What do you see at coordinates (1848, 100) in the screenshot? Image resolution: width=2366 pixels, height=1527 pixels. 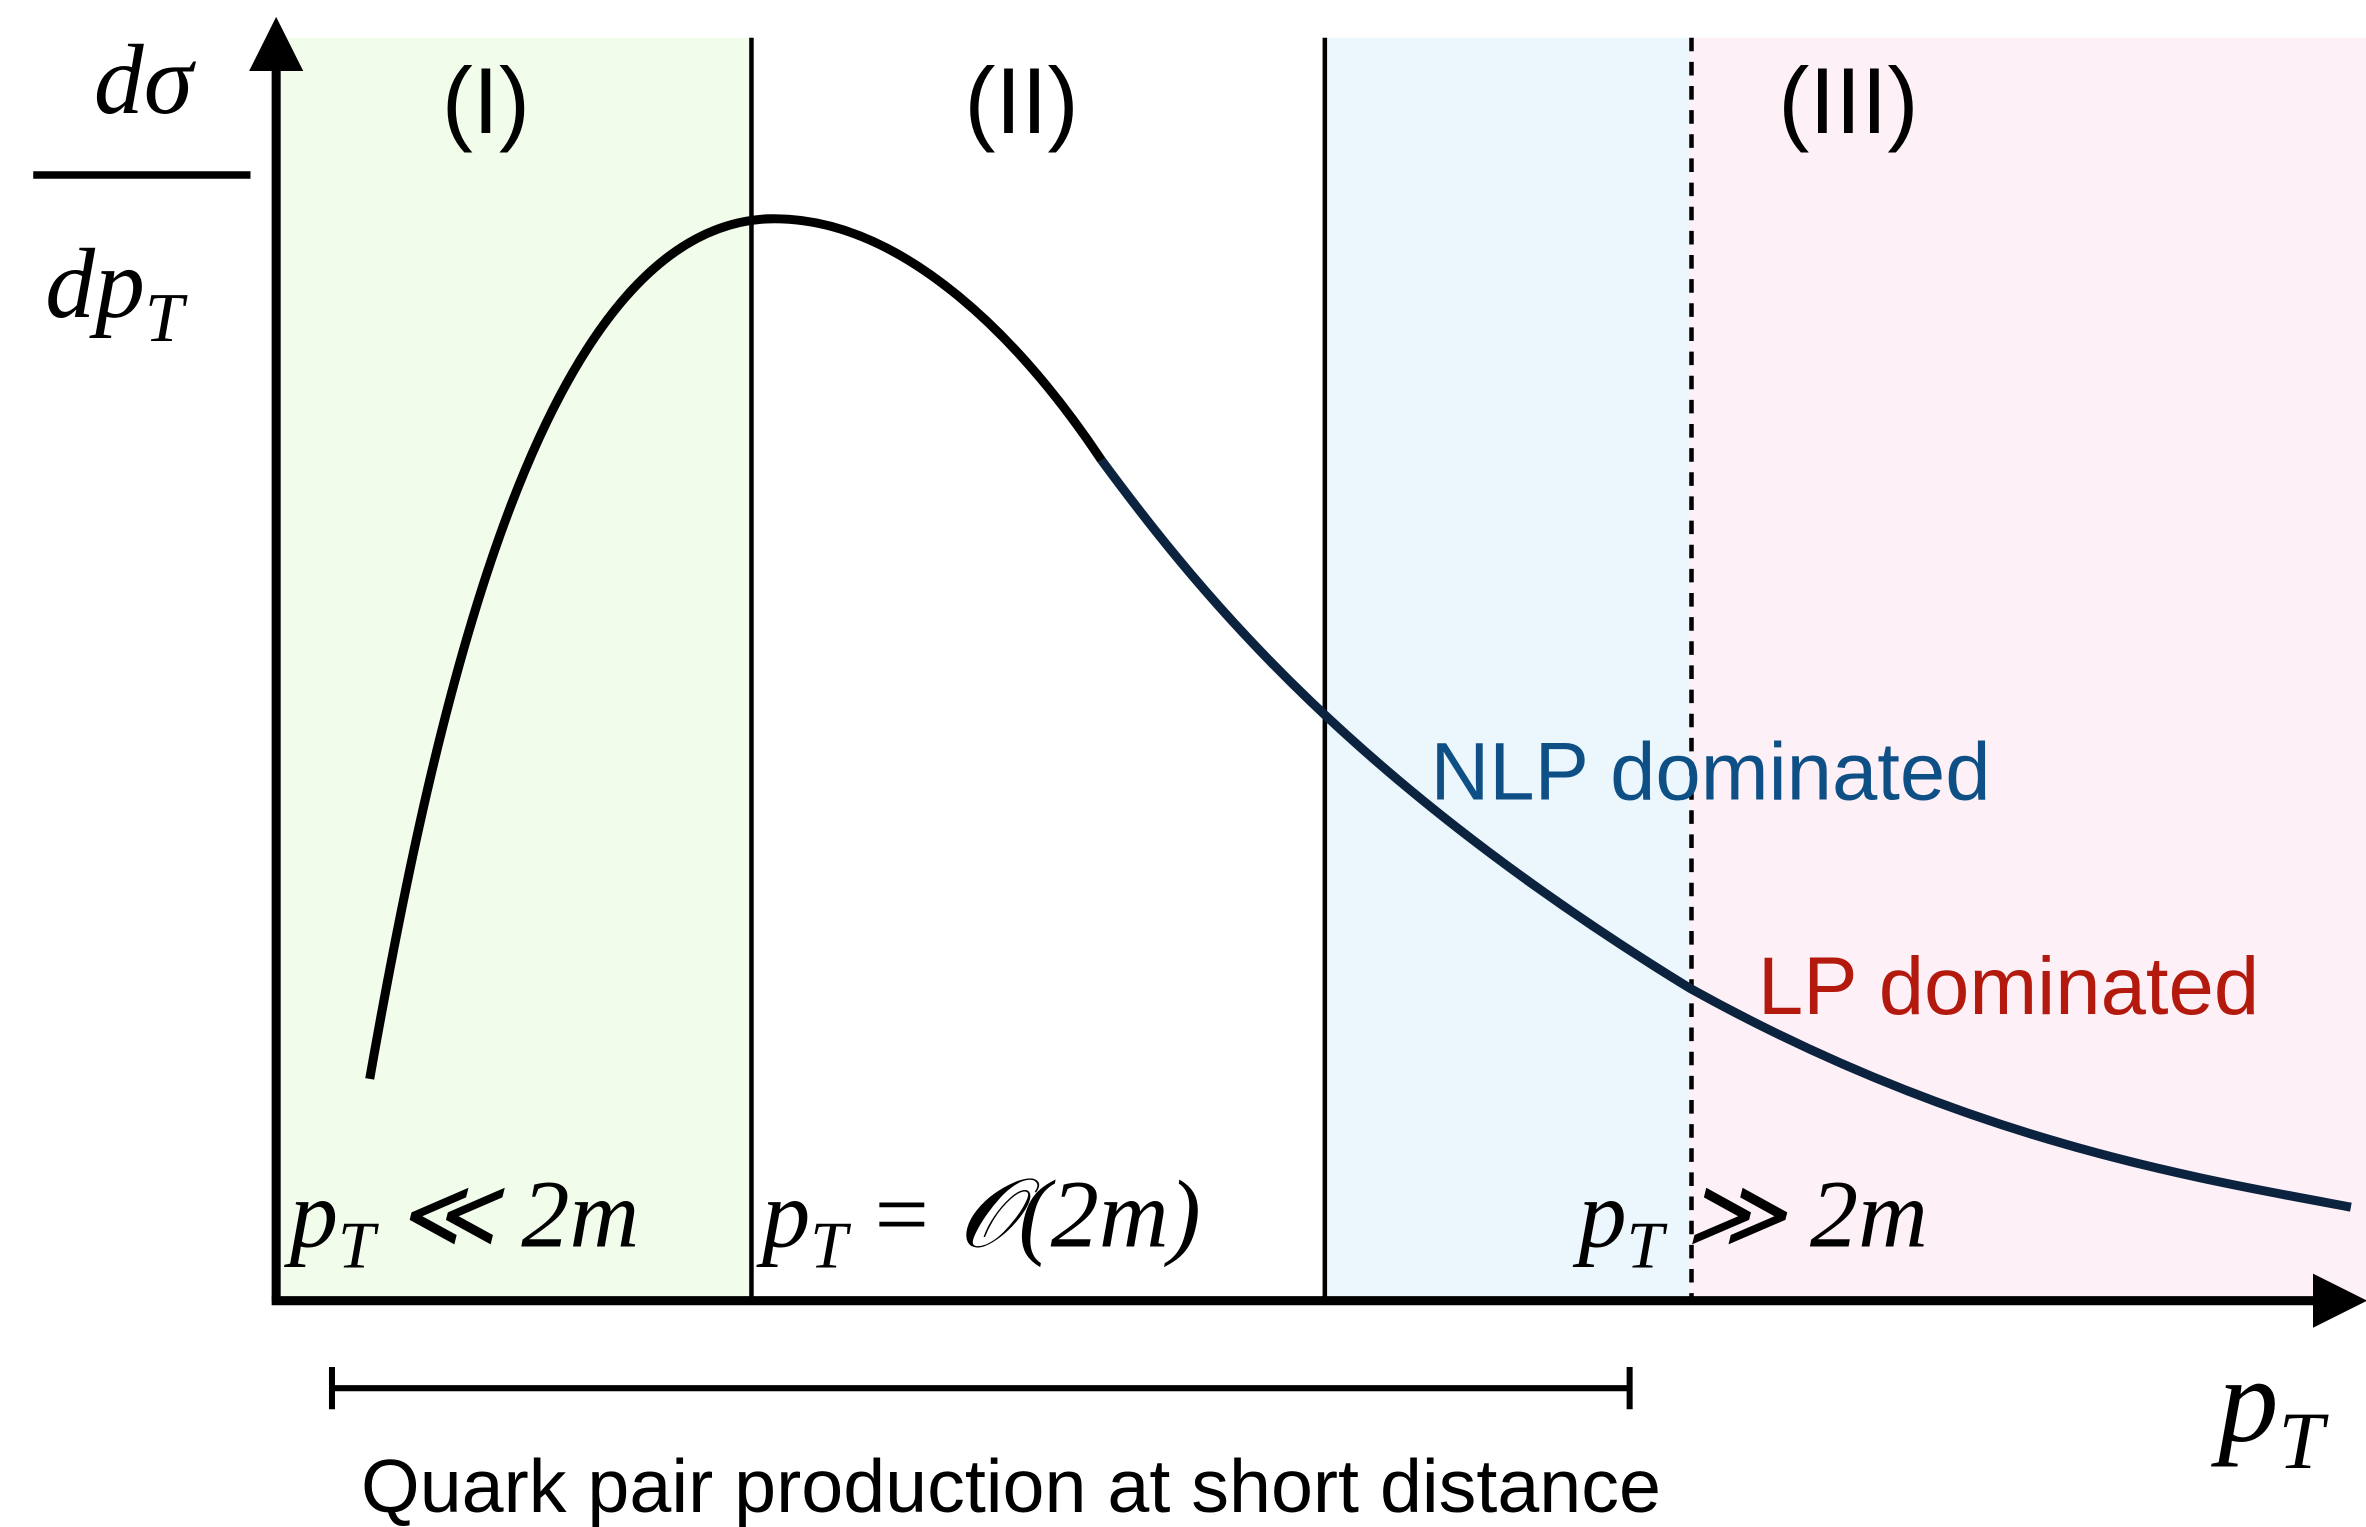 I see `region-label: (III)` at bounding box center [1848, 100].